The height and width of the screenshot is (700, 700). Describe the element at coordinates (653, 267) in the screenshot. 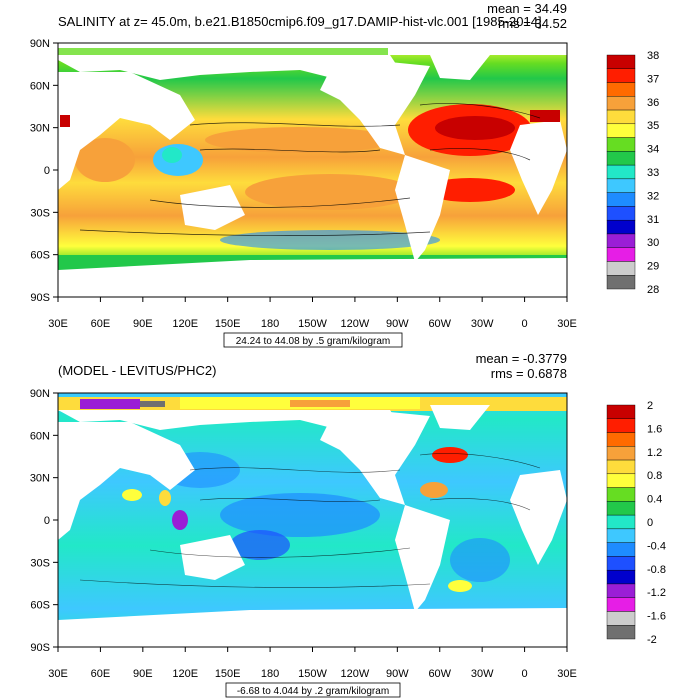

I see `colorbar-label: 29` at that location.